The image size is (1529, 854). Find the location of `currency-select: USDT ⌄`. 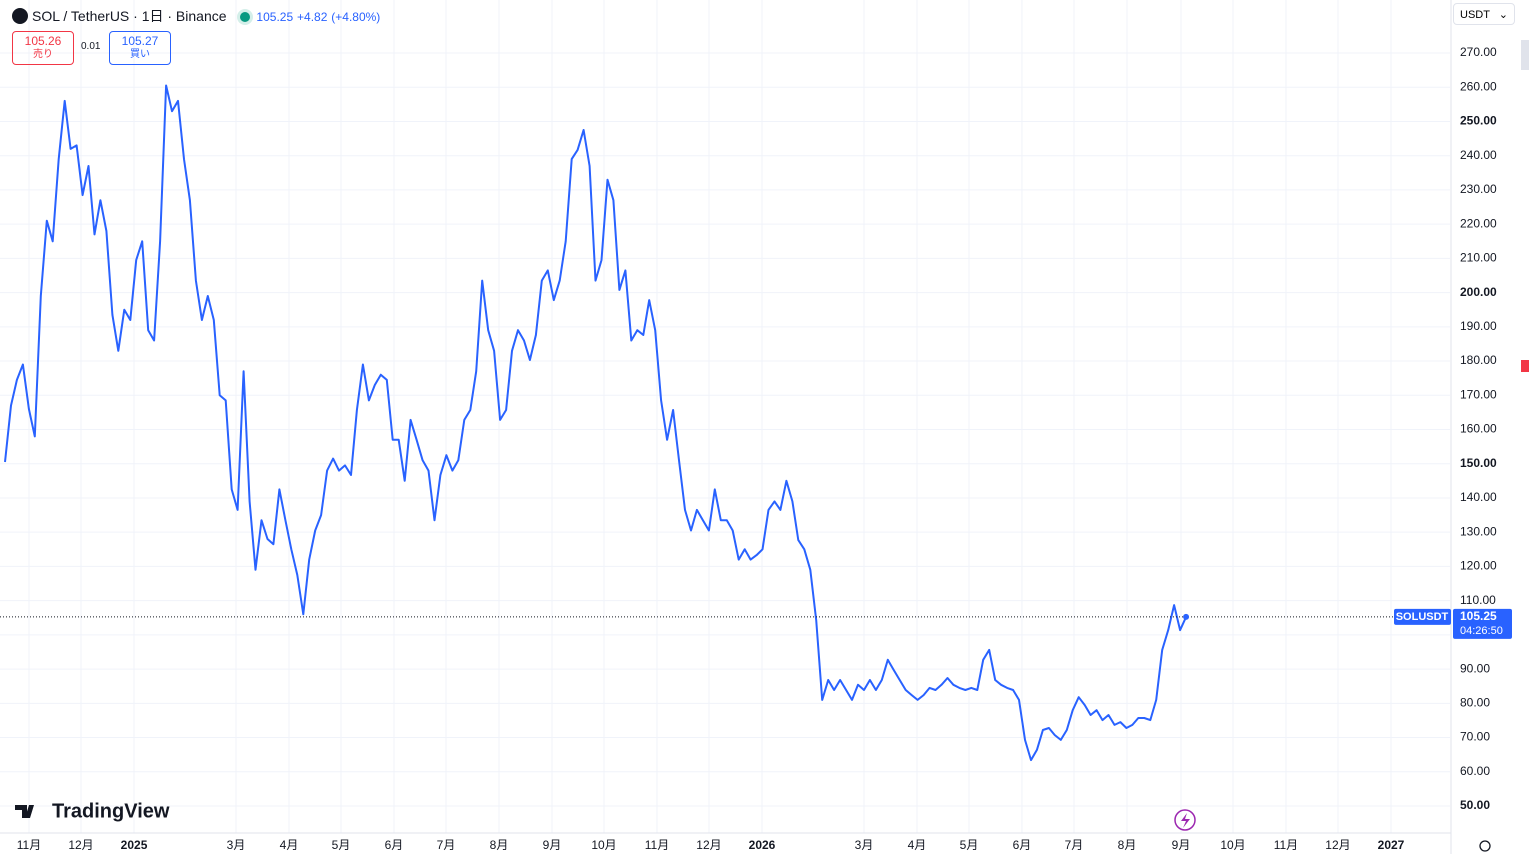

currency-select: USDT ⌄ is located at coordinates (1484, 14).